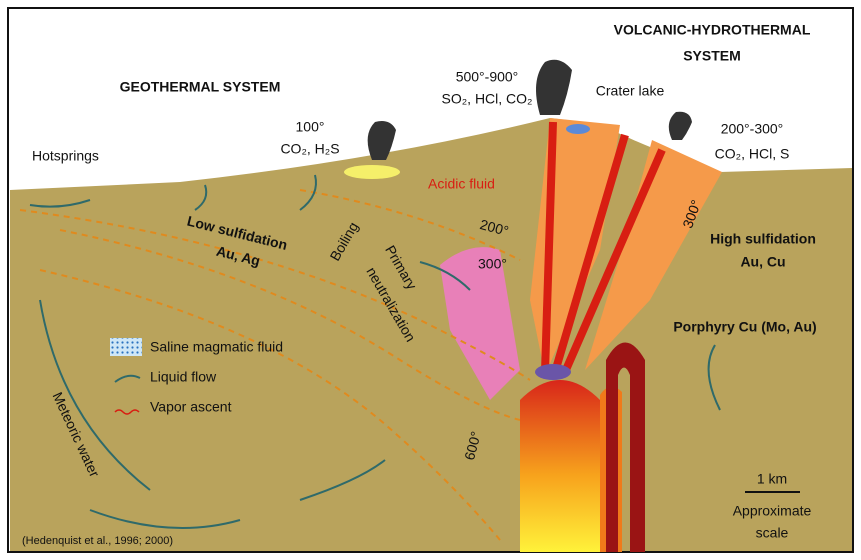  I want to click on isotherm-label: 200°, so click(494, 227).